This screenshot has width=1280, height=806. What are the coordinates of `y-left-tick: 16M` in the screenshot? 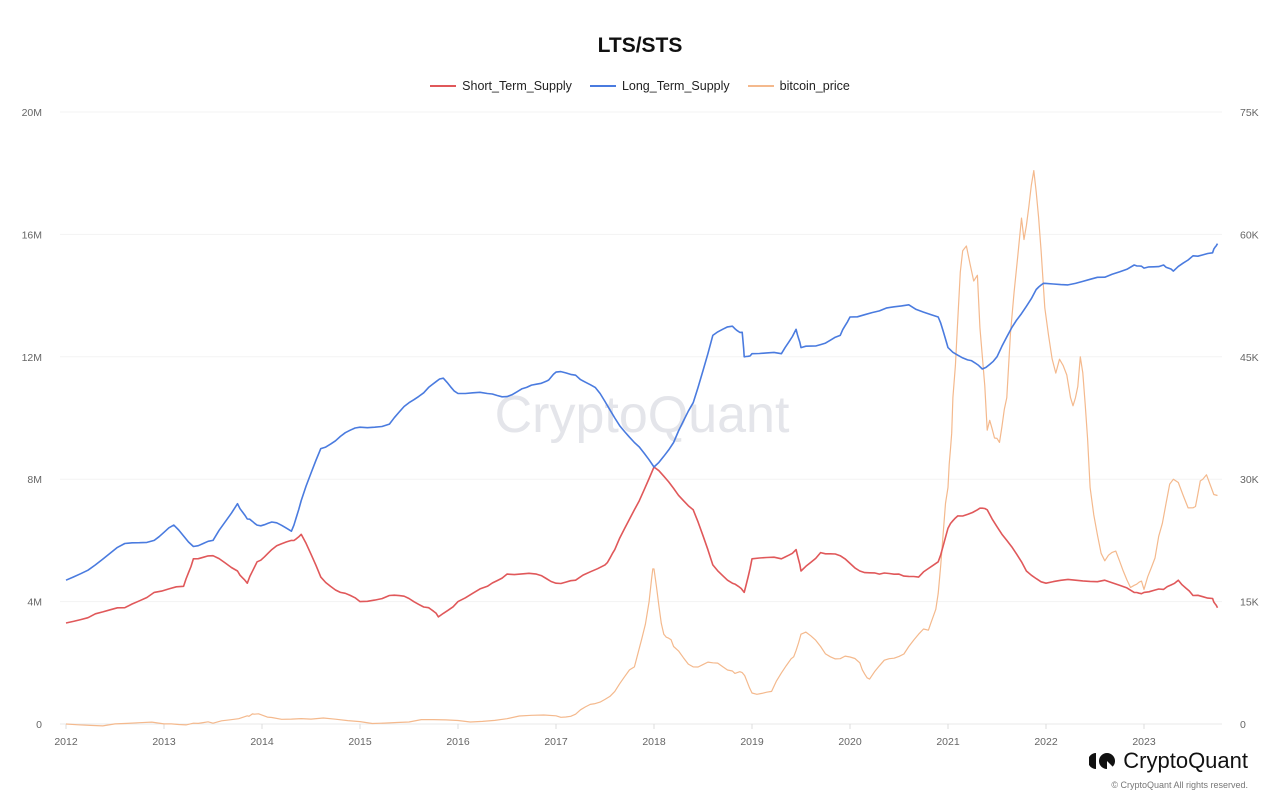 It's located at (32, 235).